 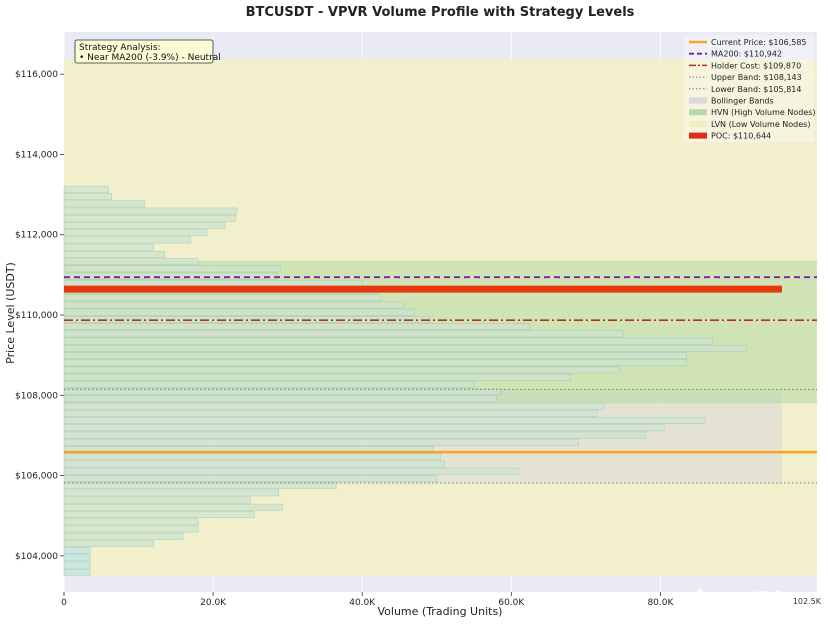 I want to click on watermark-text: @AI 看盘, so click(x=750, y=598).